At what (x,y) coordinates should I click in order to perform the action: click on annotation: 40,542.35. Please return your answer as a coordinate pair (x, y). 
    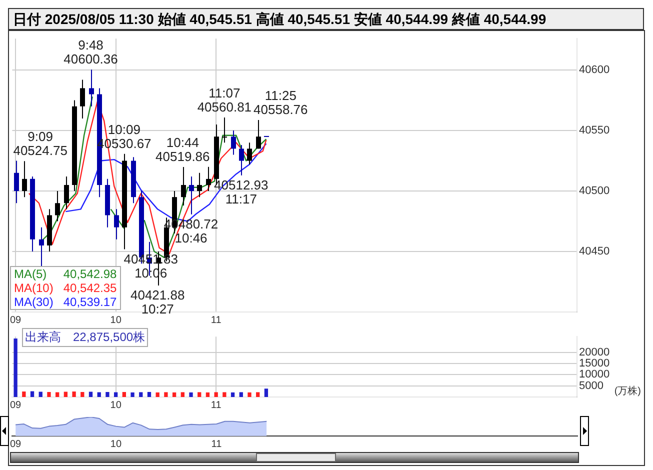
    Looking at the image, I should click on (90, 288).